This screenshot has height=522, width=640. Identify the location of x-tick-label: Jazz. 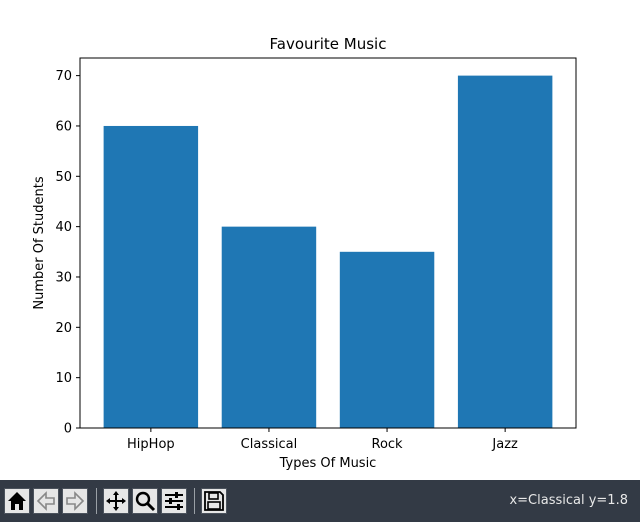
(504, 444).